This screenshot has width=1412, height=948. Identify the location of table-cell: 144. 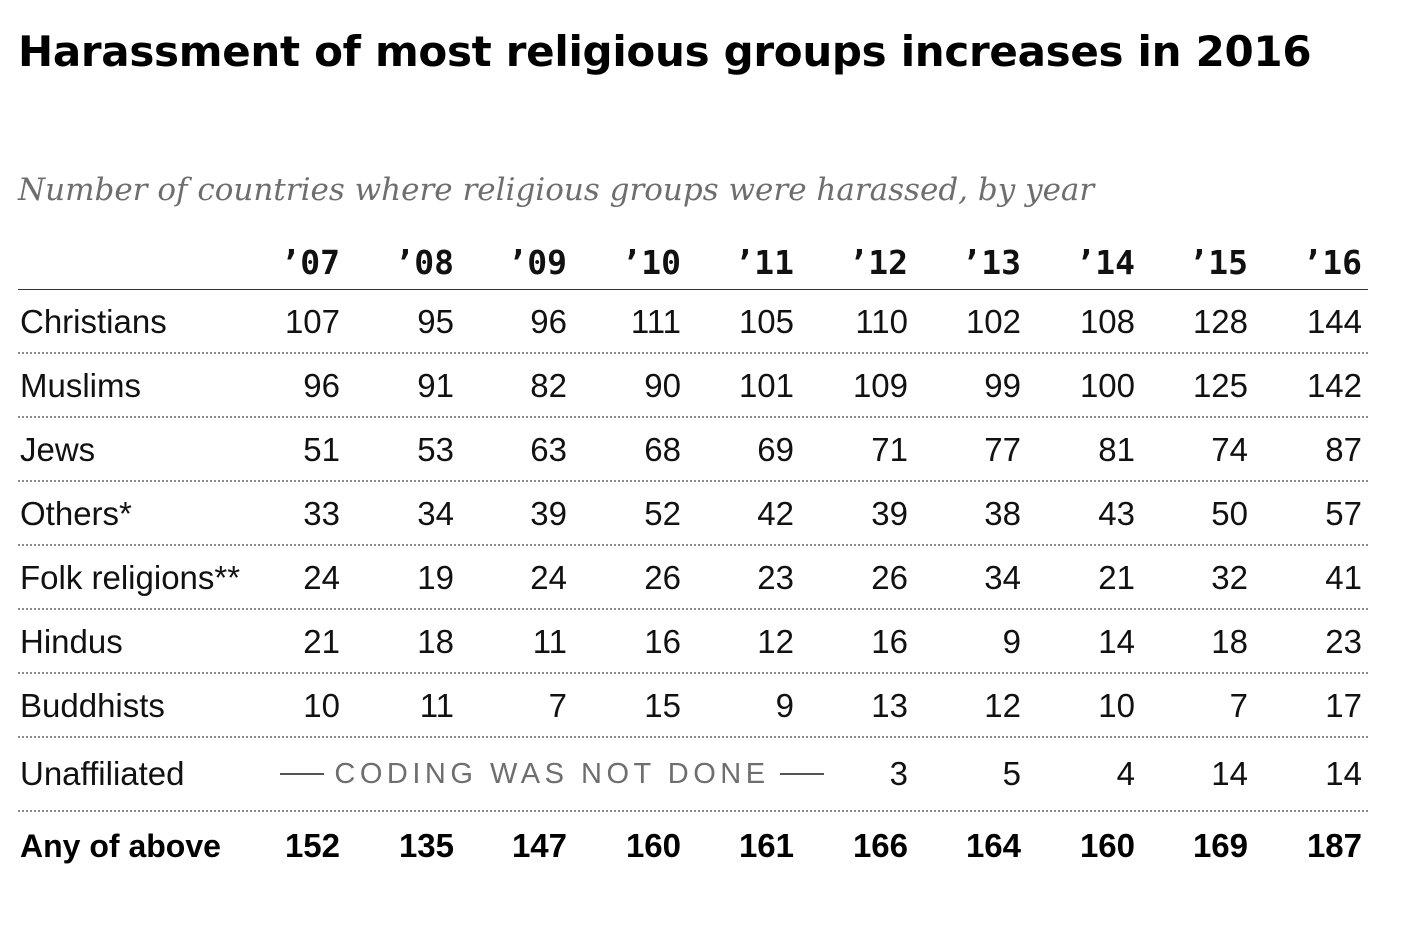
(1334, 321).